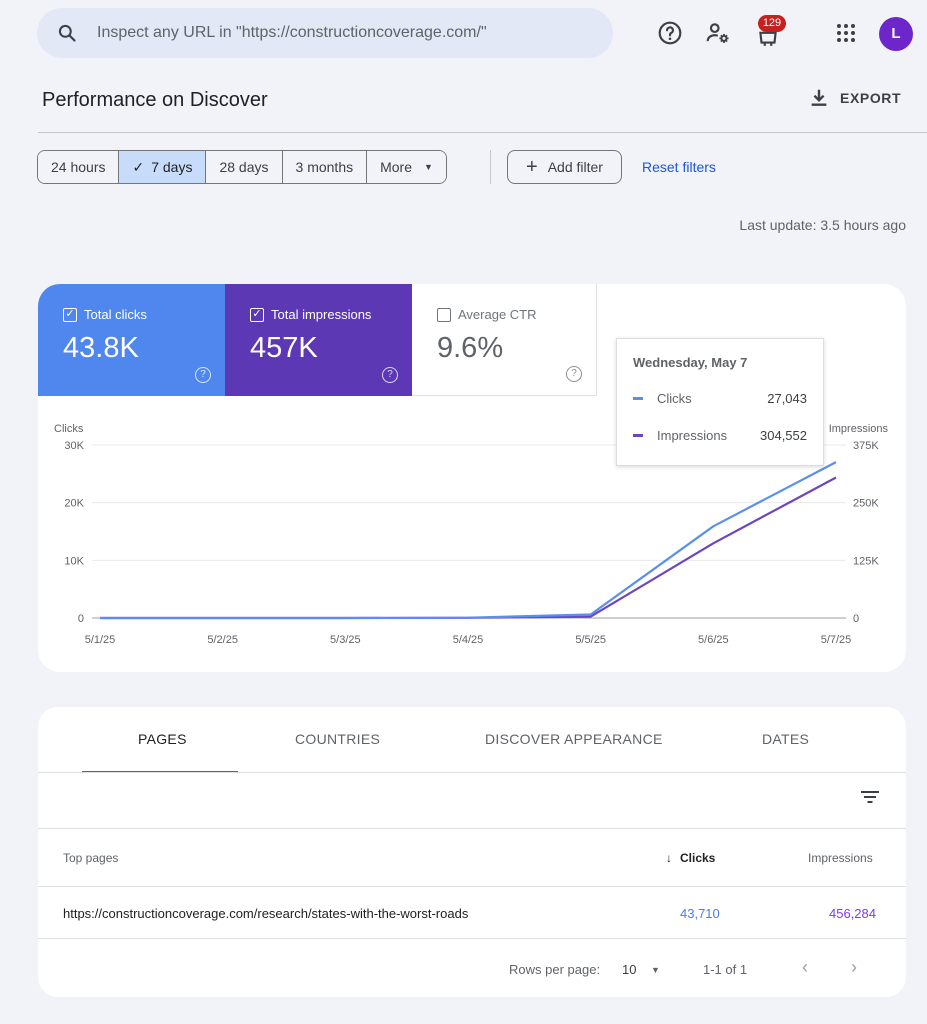  I want to click on download-icon, so click(819, 97).